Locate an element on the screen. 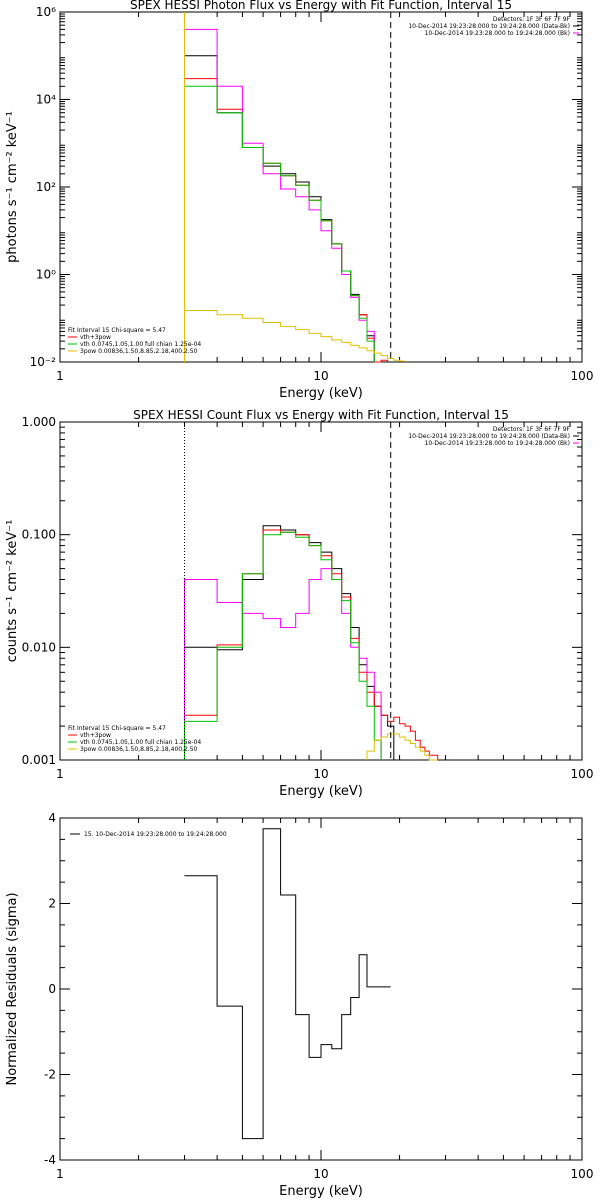 The image size is (600, 1200). y-tick-label: 4 is located at coordinates (52, 818).